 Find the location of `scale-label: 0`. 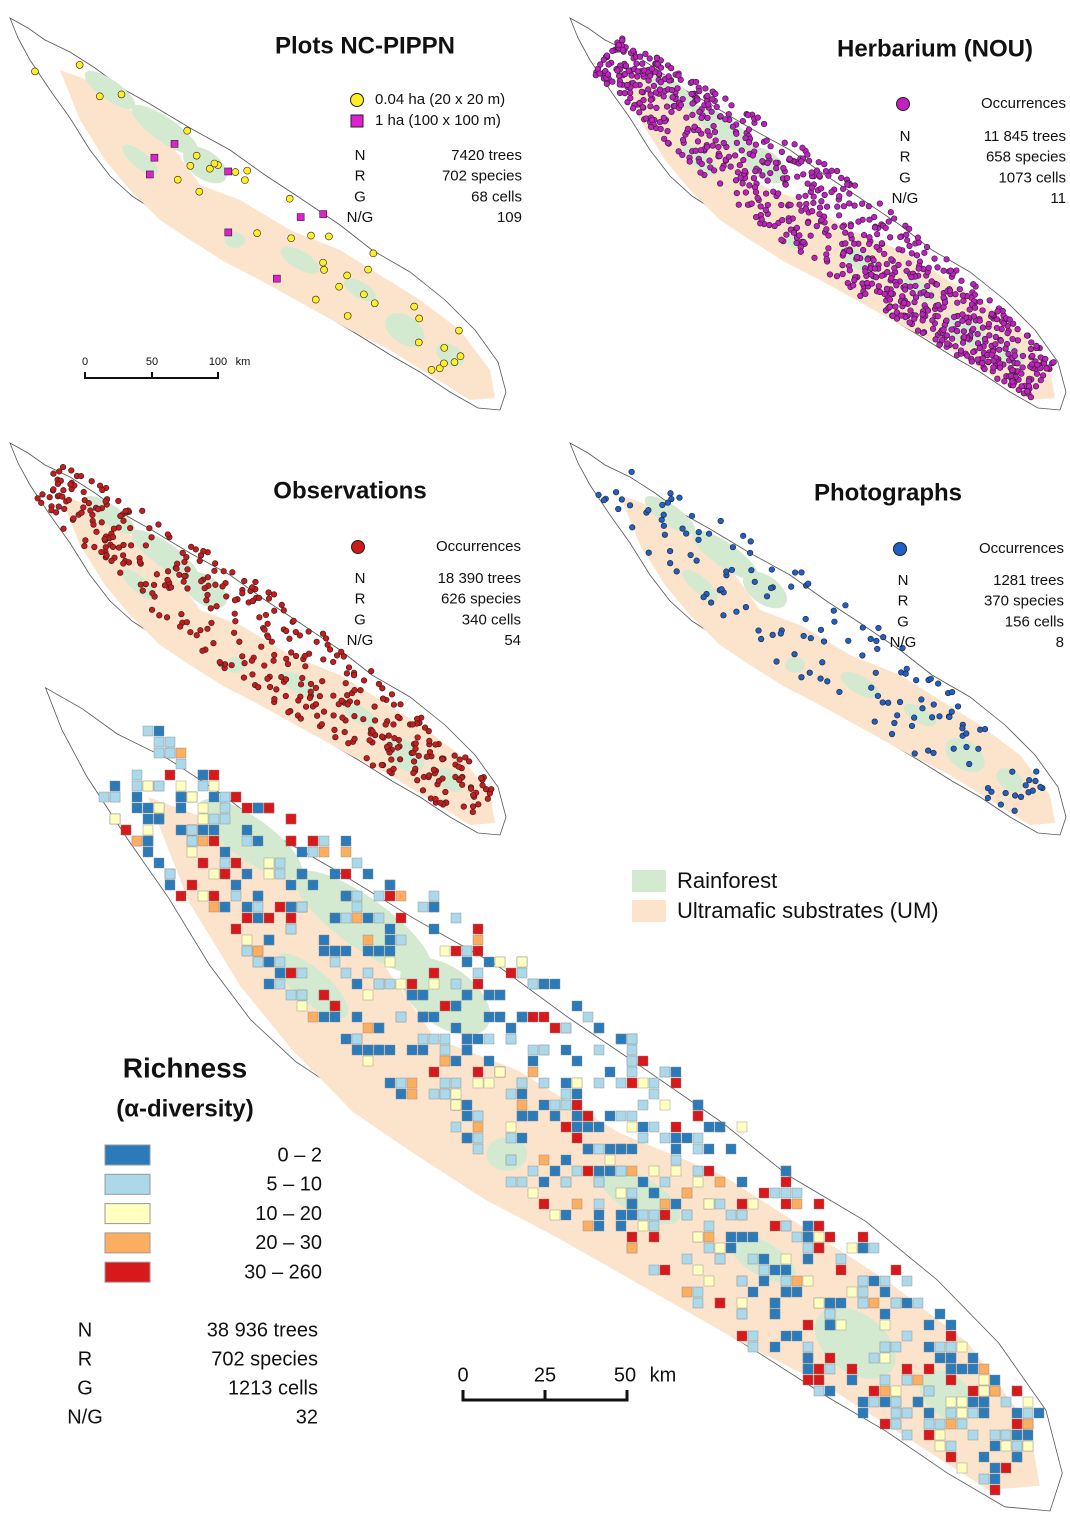

scale-label: 0 is located at coordinates (462, 1375).